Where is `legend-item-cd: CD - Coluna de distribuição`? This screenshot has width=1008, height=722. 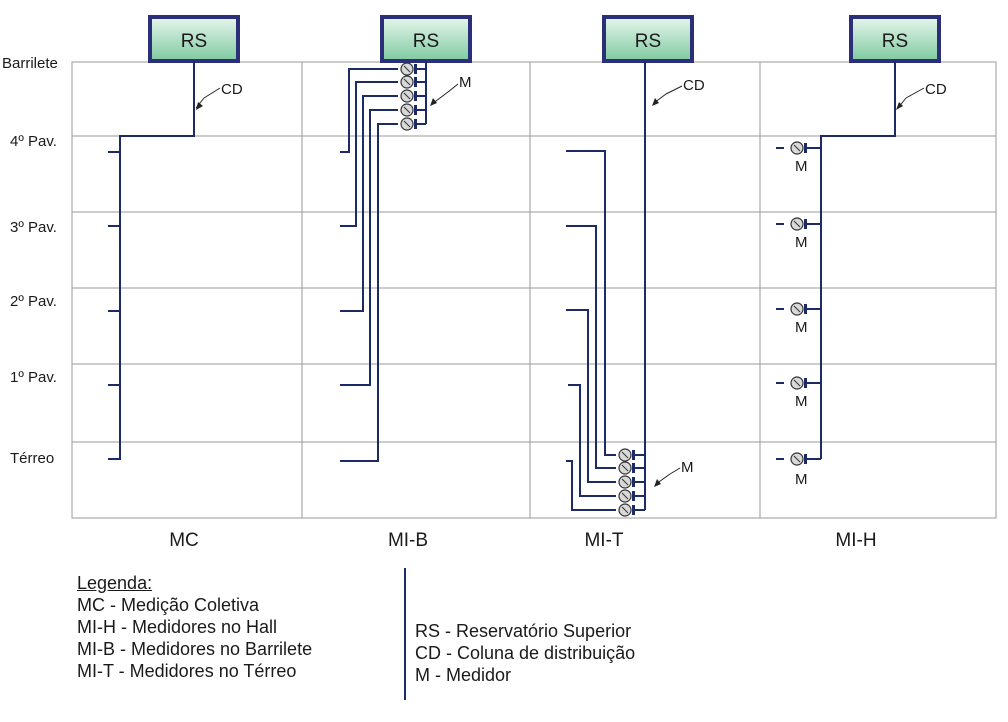
legend-item-cd: CD - Coluna de distribuição is located at coordinates (525, 653).